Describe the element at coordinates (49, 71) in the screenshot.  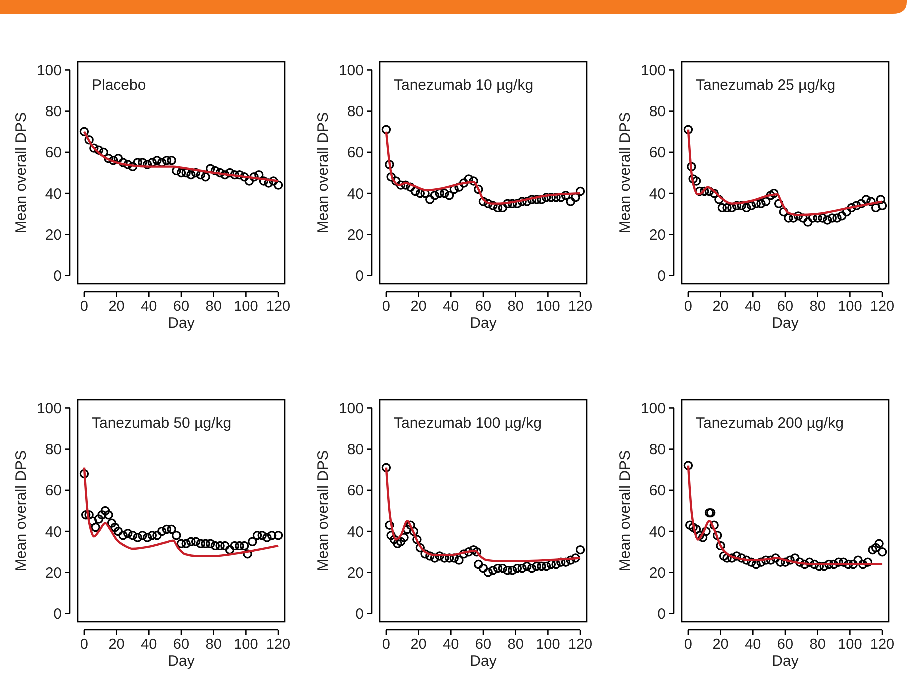
I see `y-tick-label: 100` at that location.